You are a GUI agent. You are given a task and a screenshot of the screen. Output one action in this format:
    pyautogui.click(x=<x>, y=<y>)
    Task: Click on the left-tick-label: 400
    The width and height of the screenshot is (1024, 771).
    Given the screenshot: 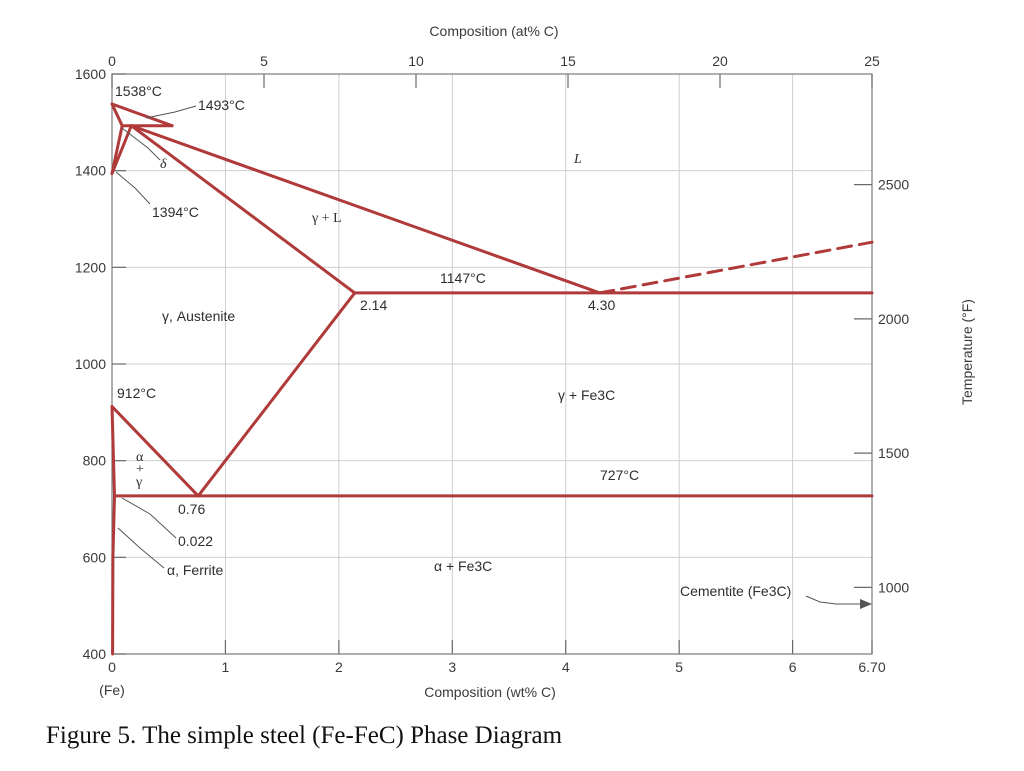 What is the action you would take?
    pyautogui.click(x=95, y=654)
    